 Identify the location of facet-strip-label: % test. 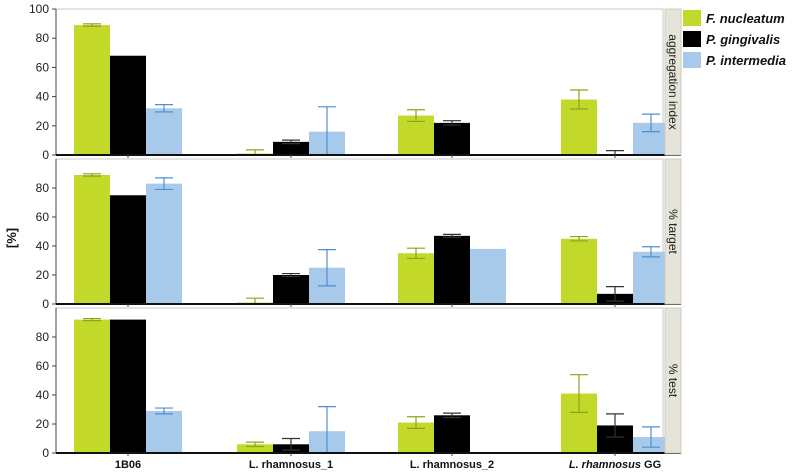
(673, 381).